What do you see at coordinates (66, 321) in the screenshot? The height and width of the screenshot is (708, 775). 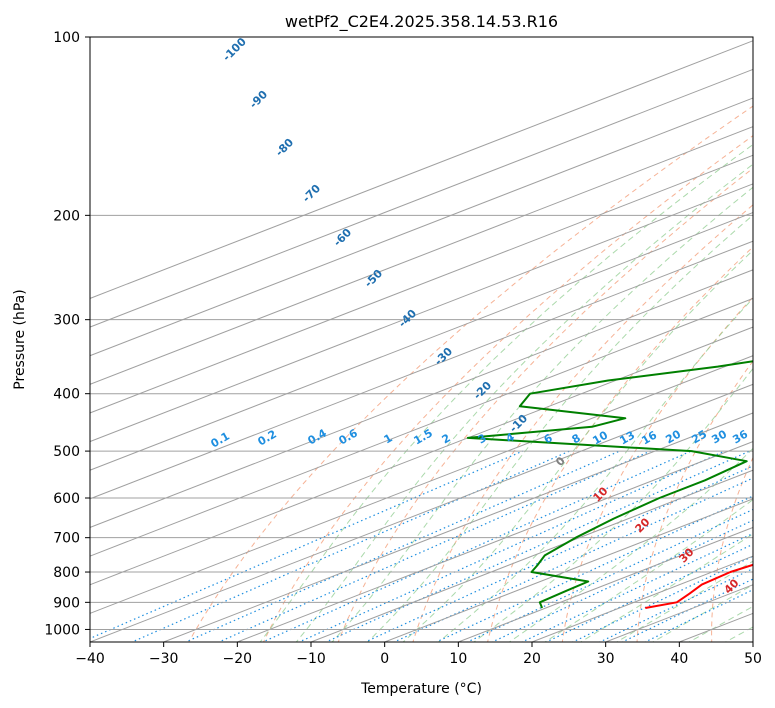 I see `y-tick-label: 300` at bounding box center [66, 321].